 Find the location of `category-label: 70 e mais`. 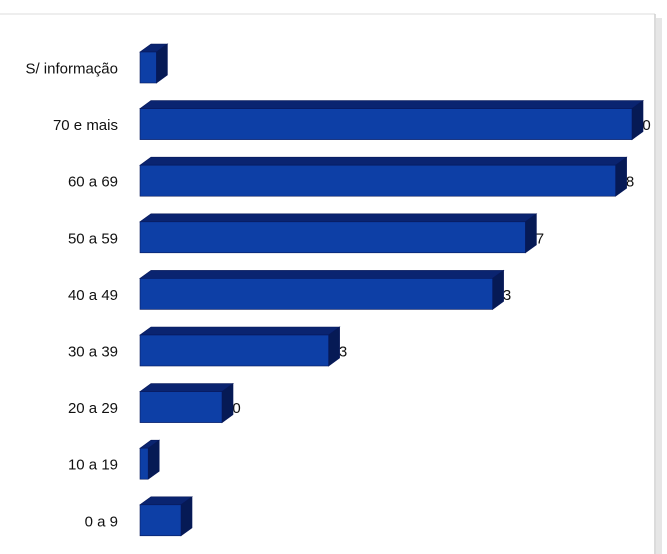

category-label: 70 e mais is located at coordinates (85, 125).